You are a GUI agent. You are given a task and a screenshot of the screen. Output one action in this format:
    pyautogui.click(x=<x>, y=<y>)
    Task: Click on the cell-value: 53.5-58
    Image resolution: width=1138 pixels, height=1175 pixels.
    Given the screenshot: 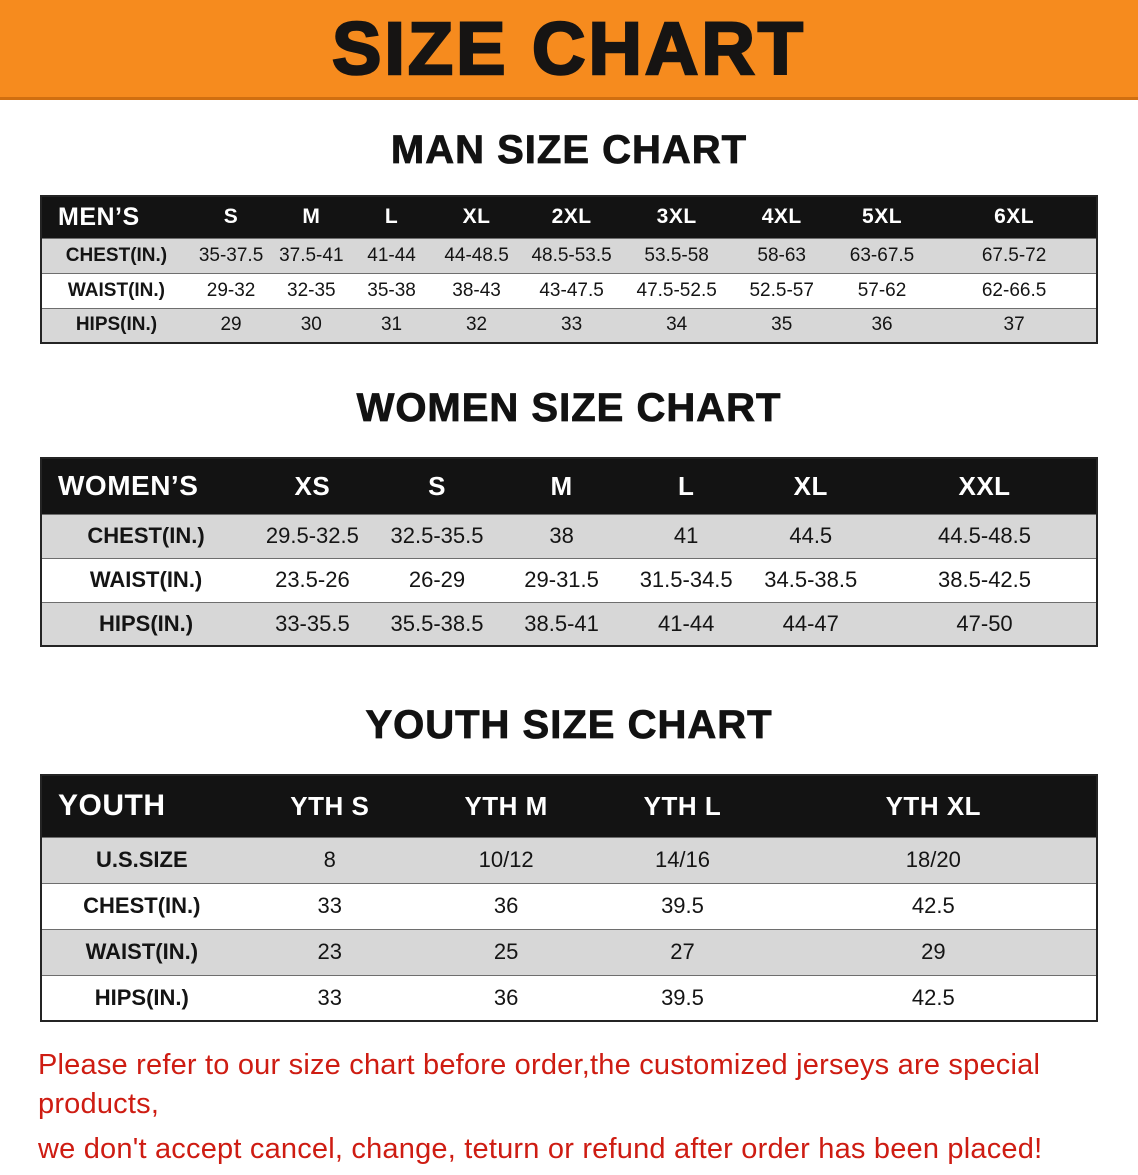 What is the action you would take?
    pyautogui.click(x=676, y=255)
    